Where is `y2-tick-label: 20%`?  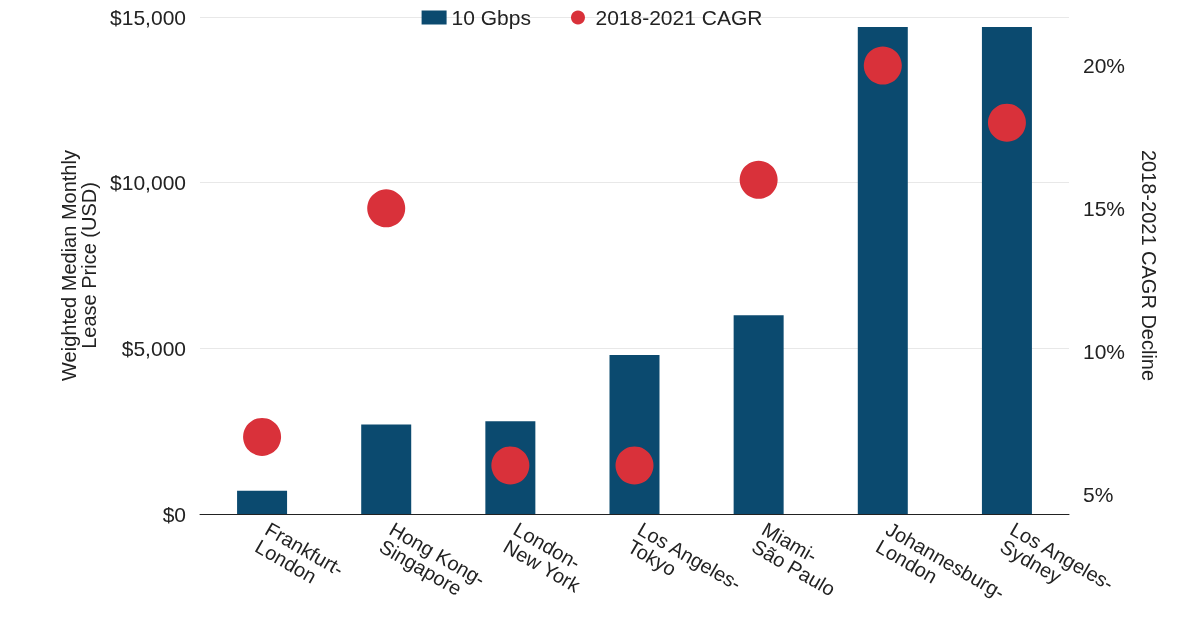 y2-tick-label: 20% is located at coordinates (1104, 66).